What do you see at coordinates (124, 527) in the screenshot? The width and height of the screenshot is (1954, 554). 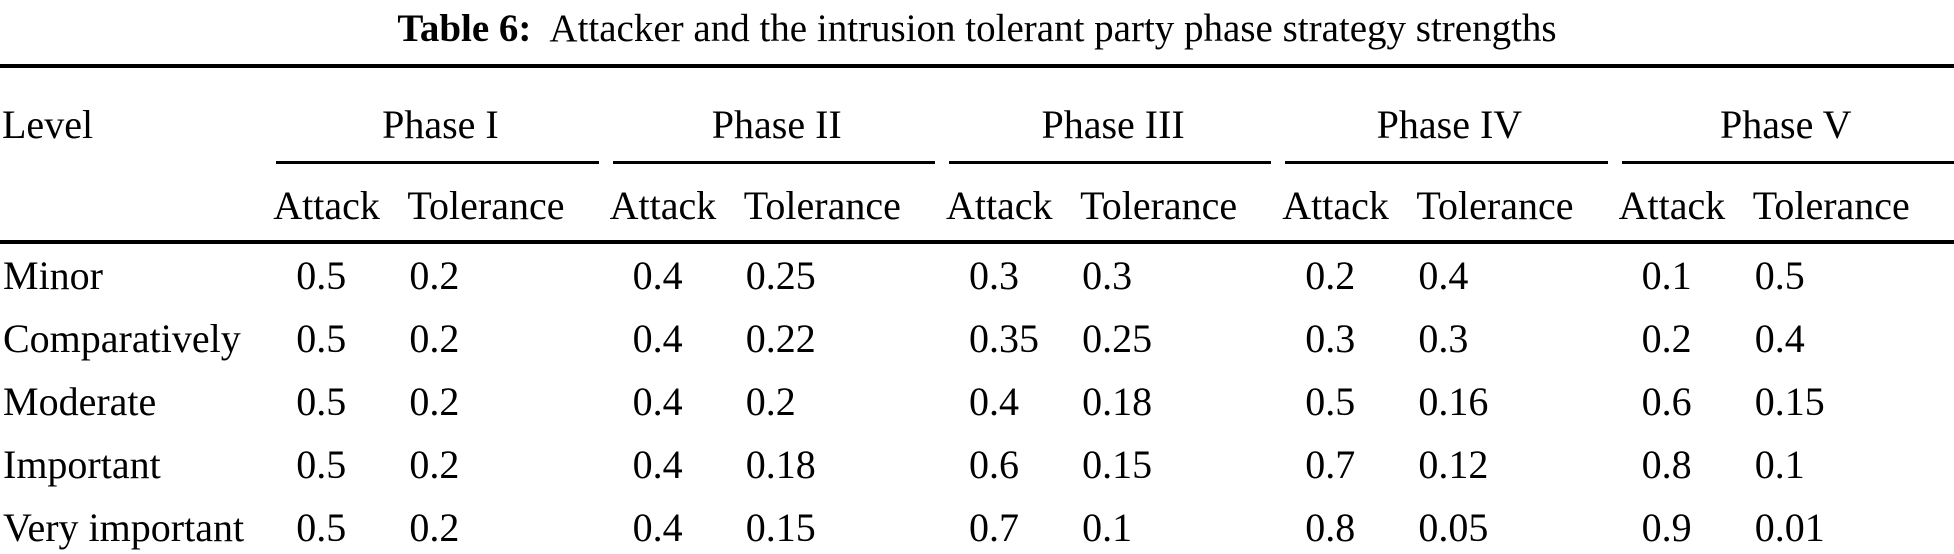 I see `row-label: Very important` at bounding box center [124, 527].